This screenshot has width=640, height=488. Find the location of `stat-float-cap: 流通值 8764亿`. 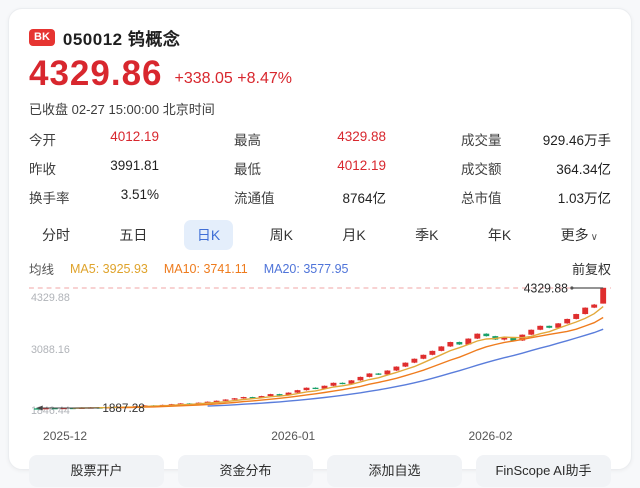

stat-float-cap: 流通值 8764亿 is located at coordinates (310, 198).